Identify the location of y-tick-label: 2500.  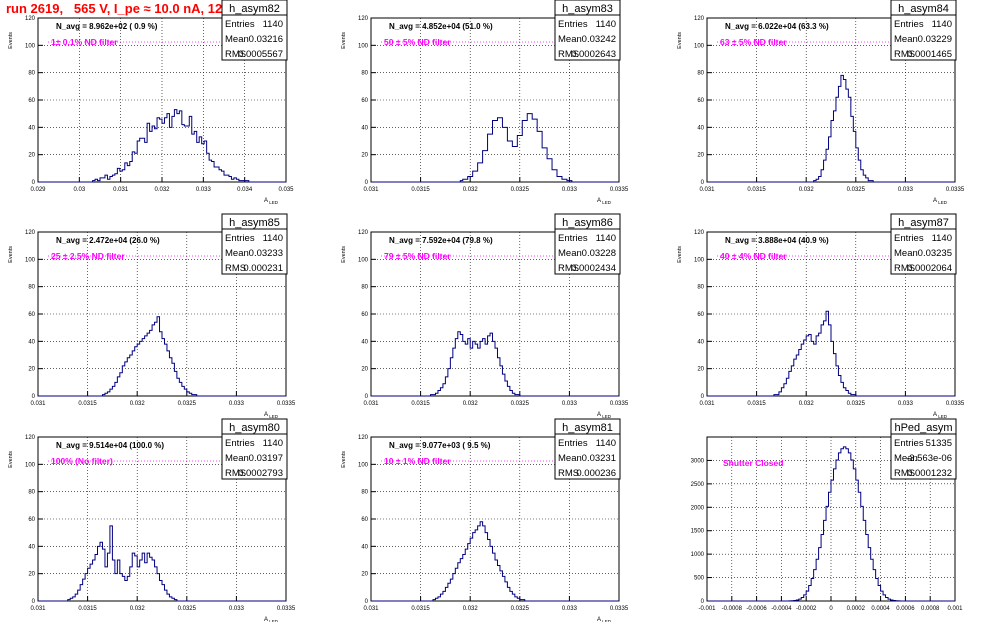
(698, 485).